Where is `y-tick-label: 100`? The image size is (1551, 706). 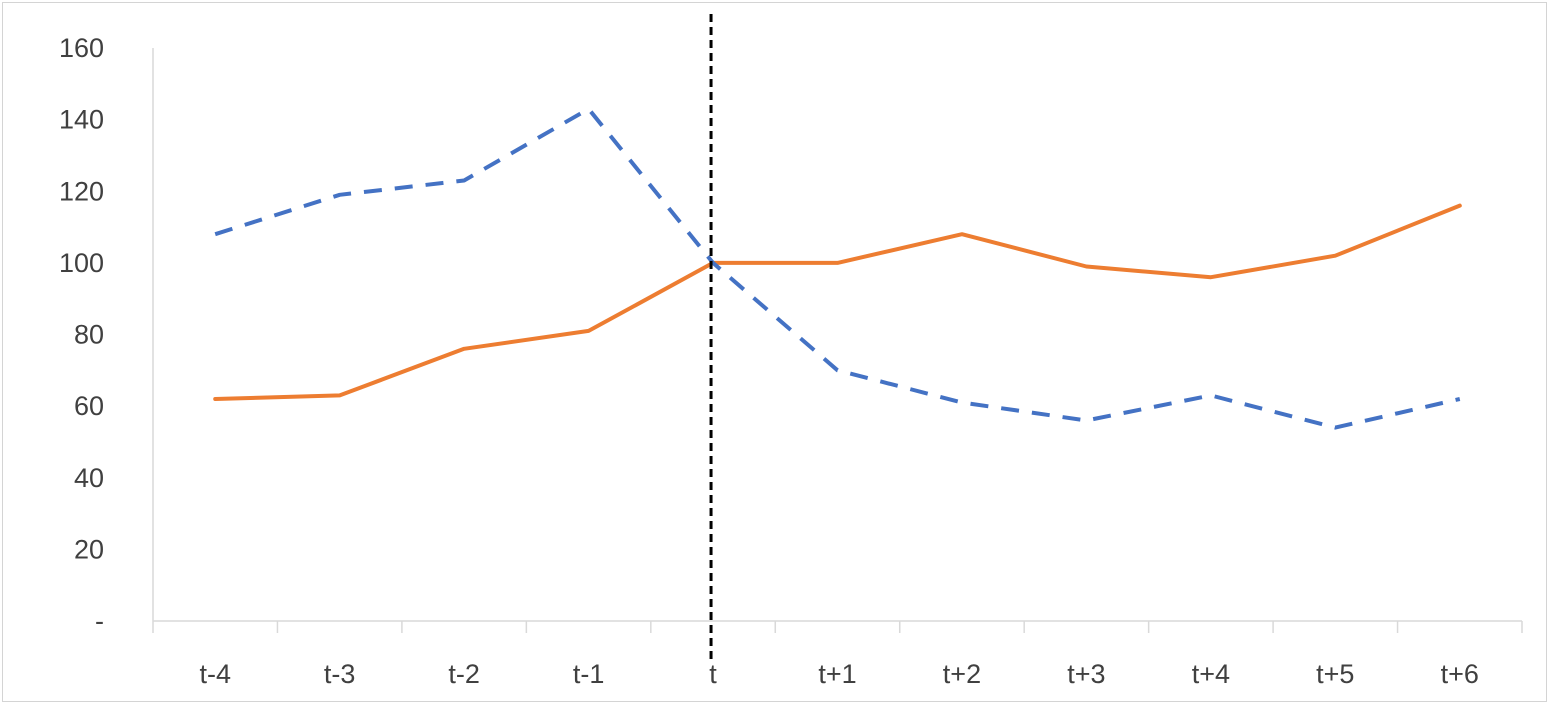 y-tick-label: 100 is located at coordinates (81, 263).